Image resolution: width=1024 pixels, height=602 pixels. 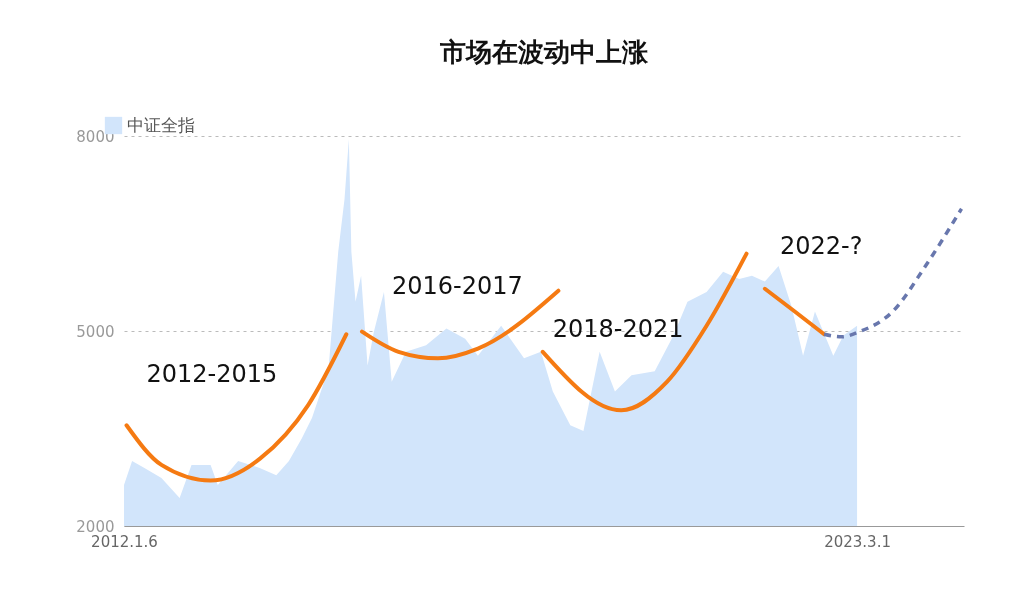 What do you see at coordinates (95, 331) in the screenshot?
I see `y-tick-label: 5000` at bounding box center [95, 331].